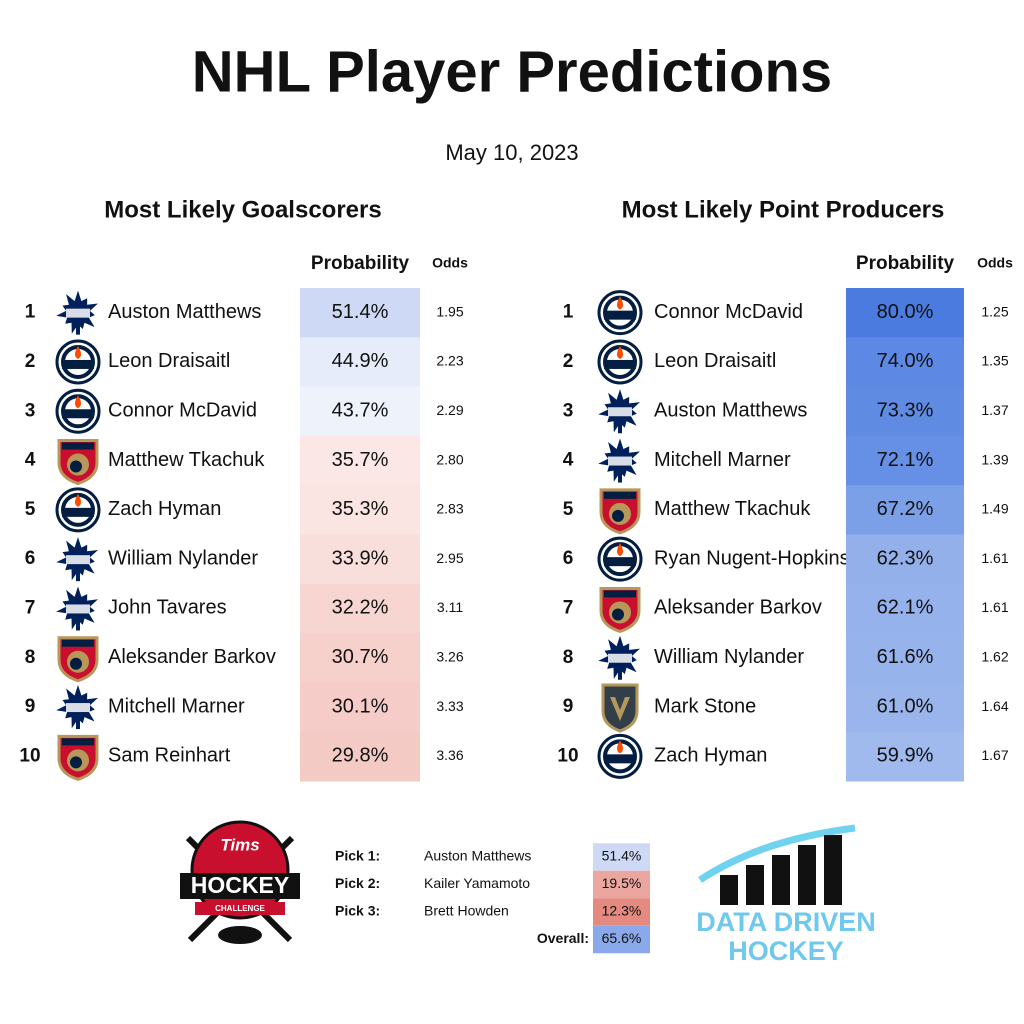  I want to click on section-heading: Most Likely Point Producers, so click(783, 209).